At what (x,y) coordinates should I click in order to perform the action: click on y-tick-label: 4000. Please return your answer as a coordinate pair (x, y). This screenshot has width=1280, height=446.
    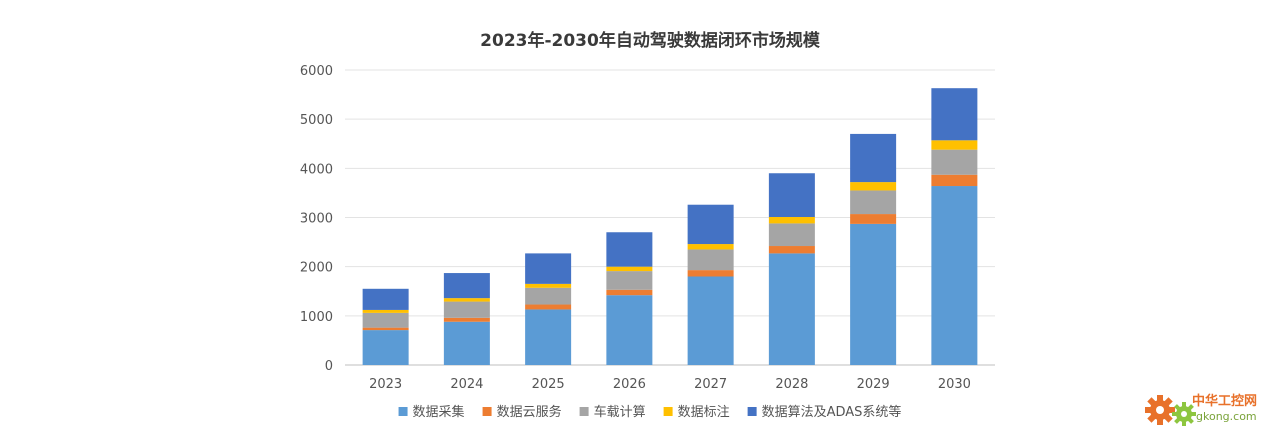
    Looking at the image, I should click on (316, 169).